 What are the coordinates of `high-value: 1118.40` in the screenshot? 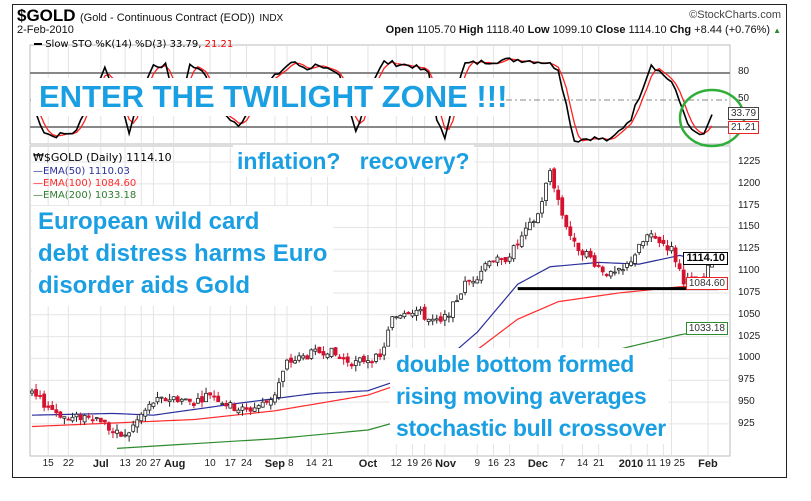 It's located at (505, 30).